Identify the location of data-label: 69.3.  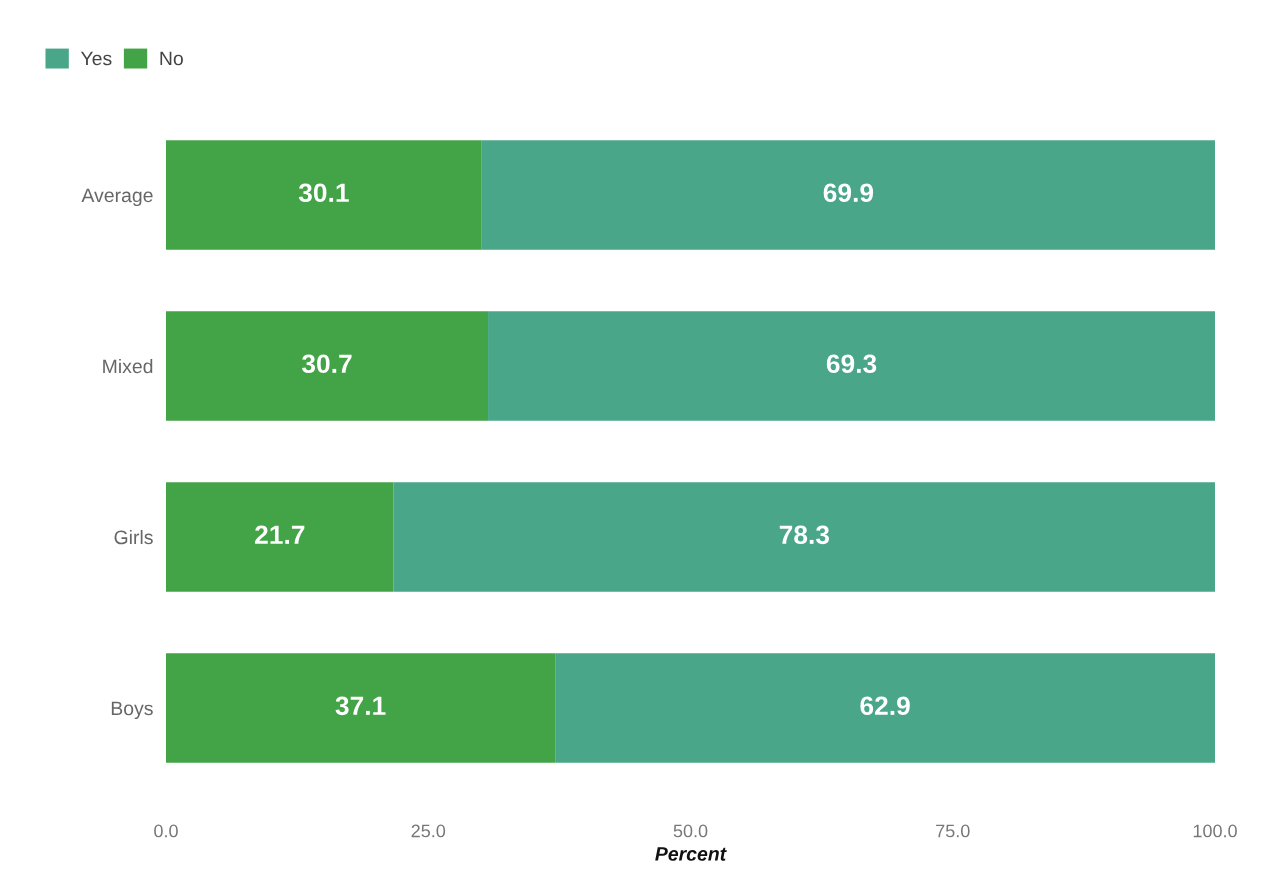
(851, 364).